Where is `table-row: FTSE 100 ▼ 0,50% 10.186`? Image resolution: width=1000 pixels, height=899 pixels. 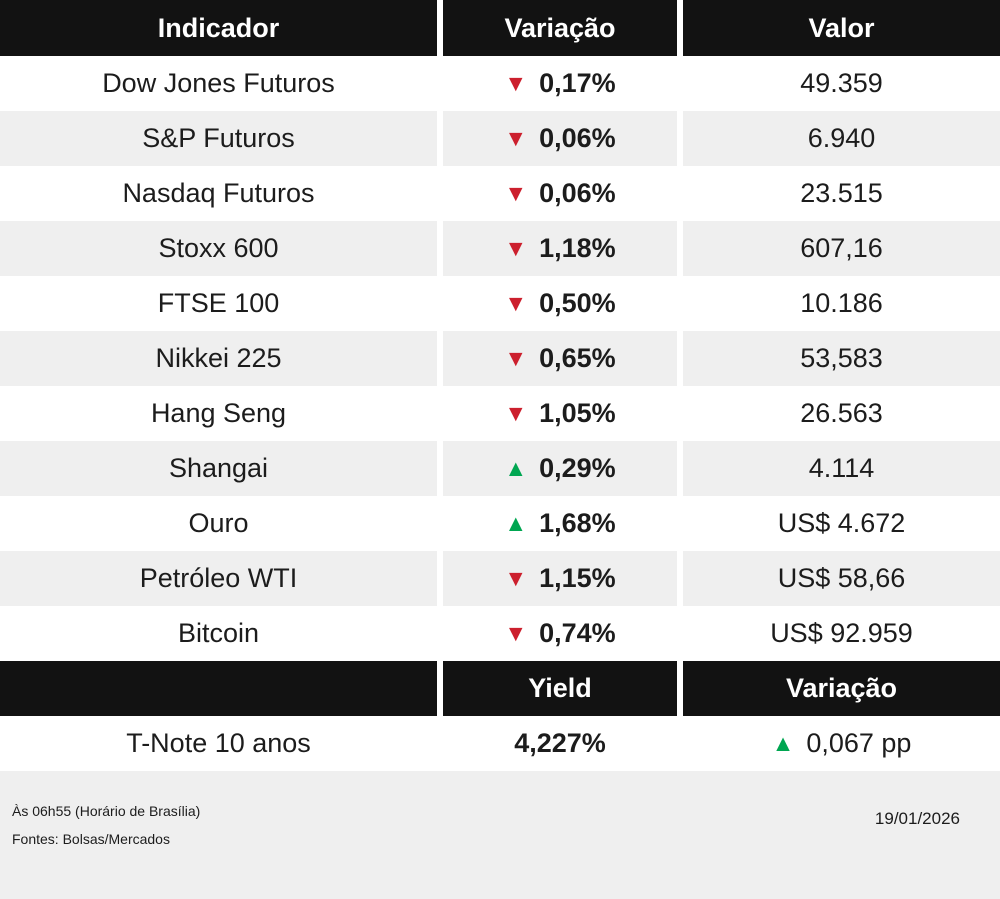
table-row: FTSE 100 ▼ 0,50% 10.186 is located at coordinates (500, 303).